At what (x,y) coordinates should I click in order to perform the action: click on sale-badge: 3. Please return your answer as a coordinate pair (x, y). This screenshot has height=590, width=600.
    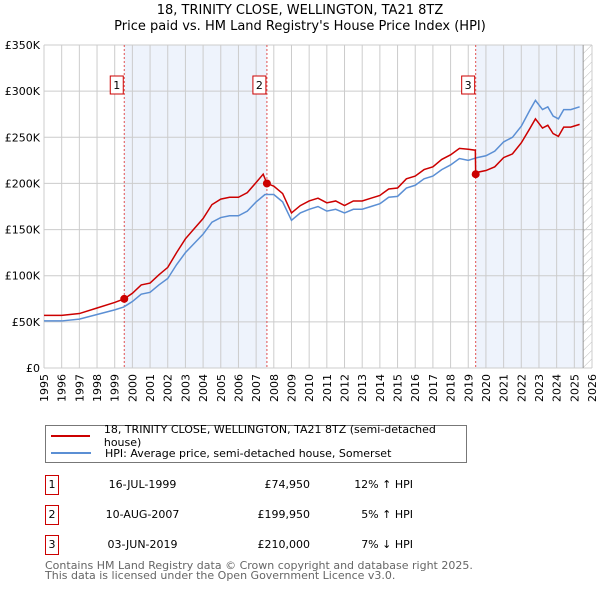
    Looking at the image, I should click on (52, 545).